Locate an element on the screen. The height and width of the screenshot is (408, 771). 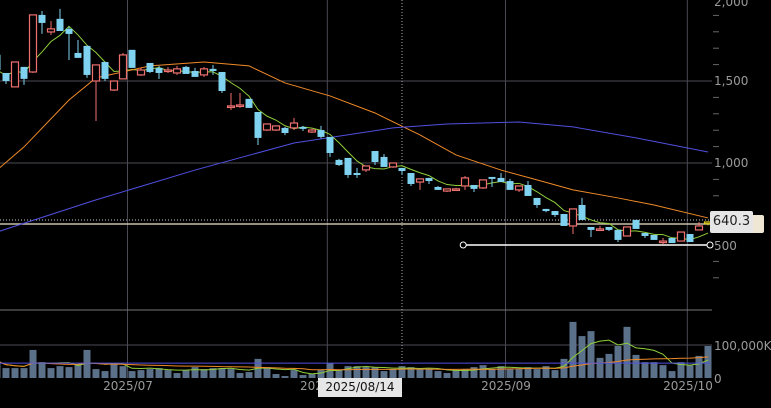
date-label: 202 is located at coordinates (311, 386).